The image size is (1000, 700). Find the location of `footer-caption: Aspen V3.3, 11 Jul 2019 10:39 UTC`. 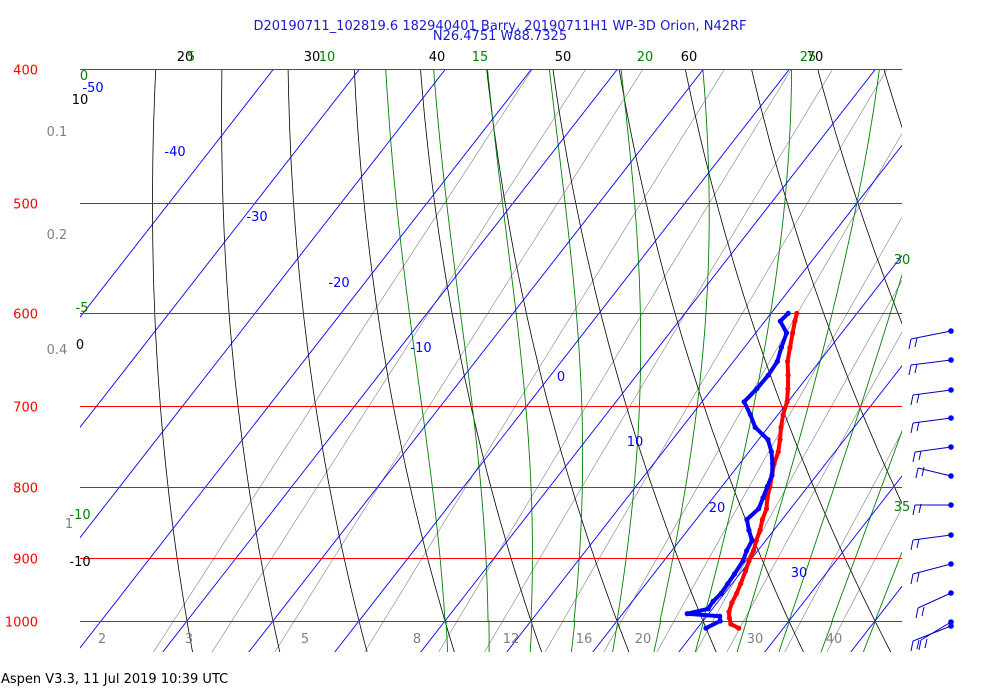

footer-caption: Aspen V3.3, 11 Jul 2019 10:39 UTC is located at coordinates (115, 679).